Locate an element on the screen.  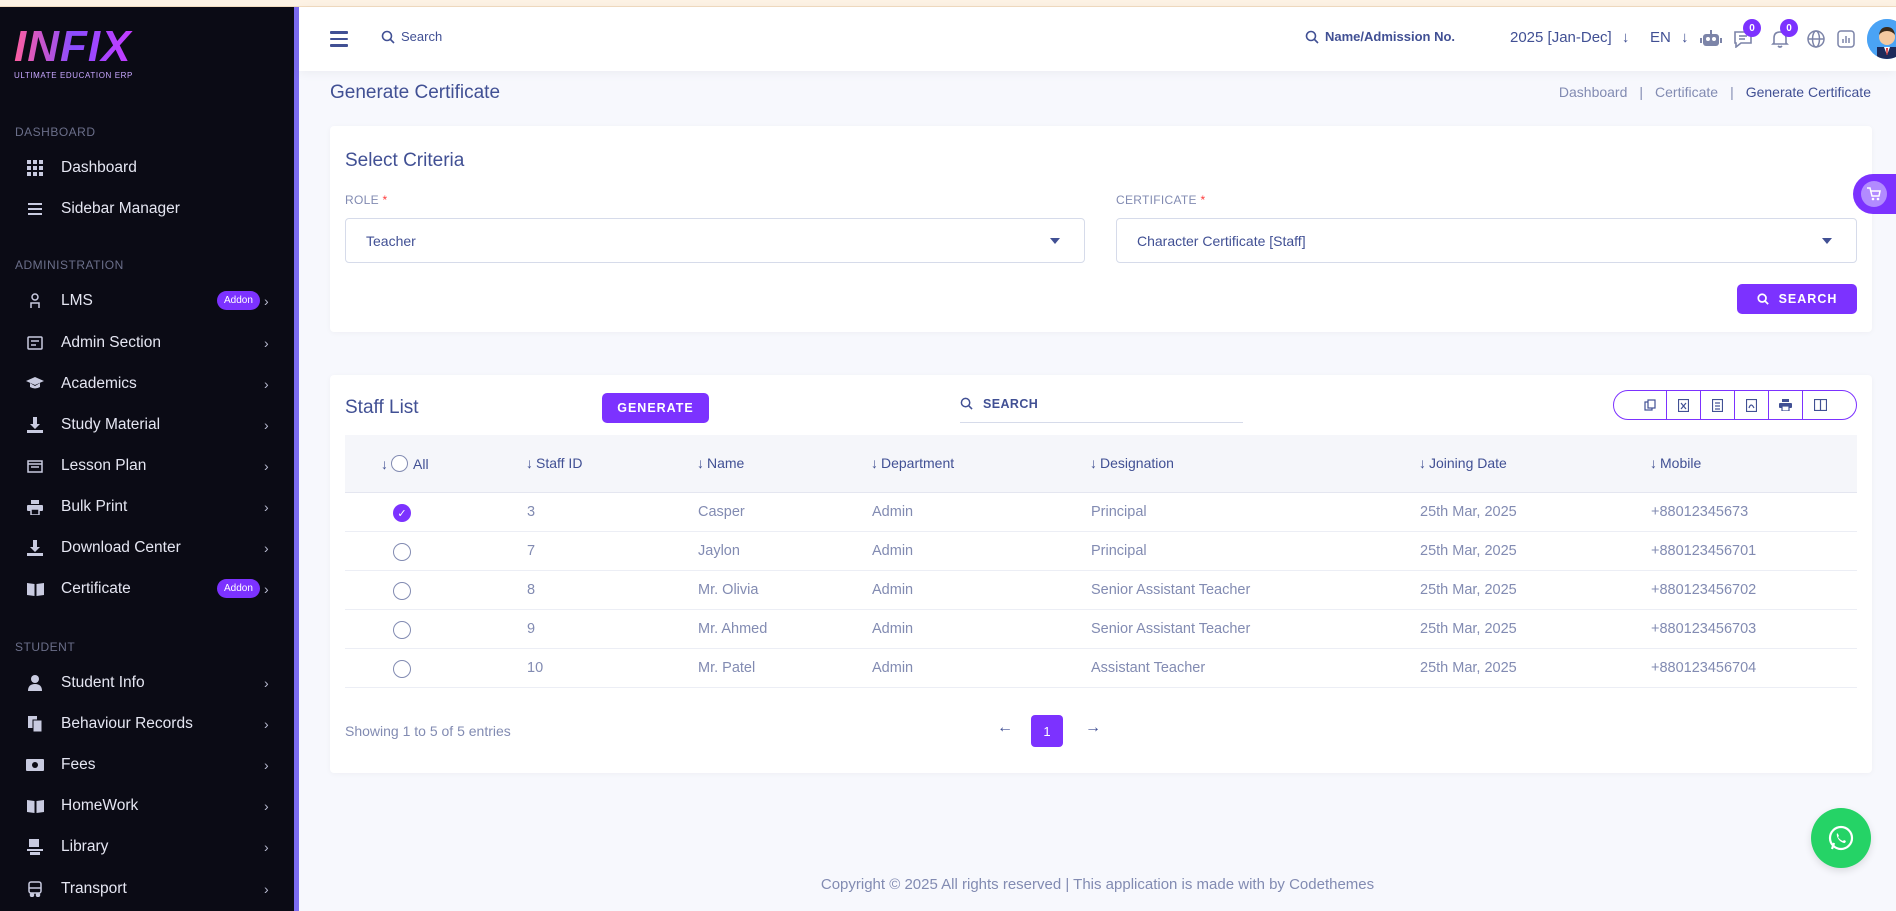
sidebar-item-library: Library › is located at coordinates (145, 847).